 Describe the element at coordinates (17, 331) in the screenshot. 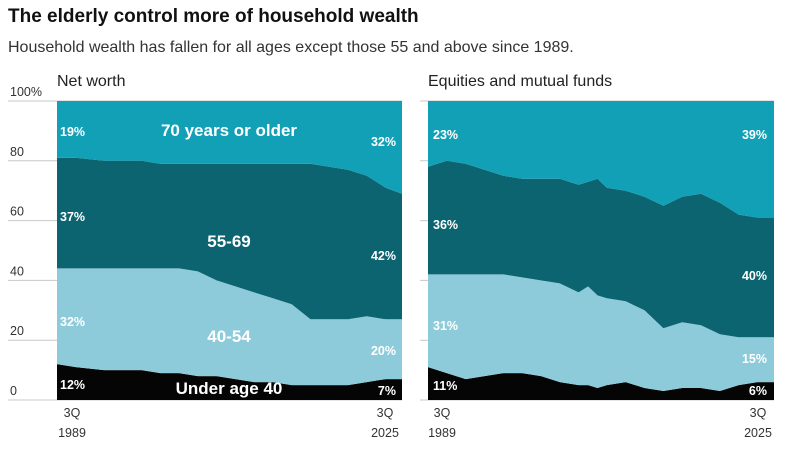

I see `y-tick-label-20: 20` at that location.